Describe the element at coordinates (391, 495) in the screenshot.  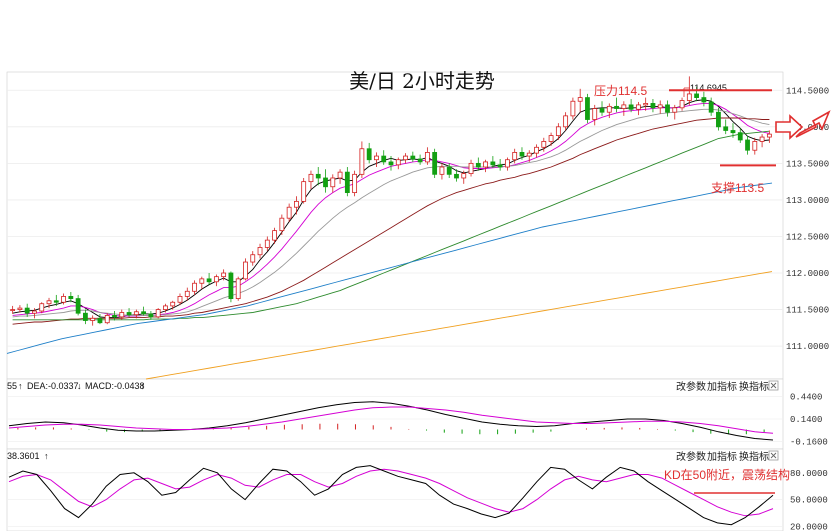
I see `kd-series` at that location.